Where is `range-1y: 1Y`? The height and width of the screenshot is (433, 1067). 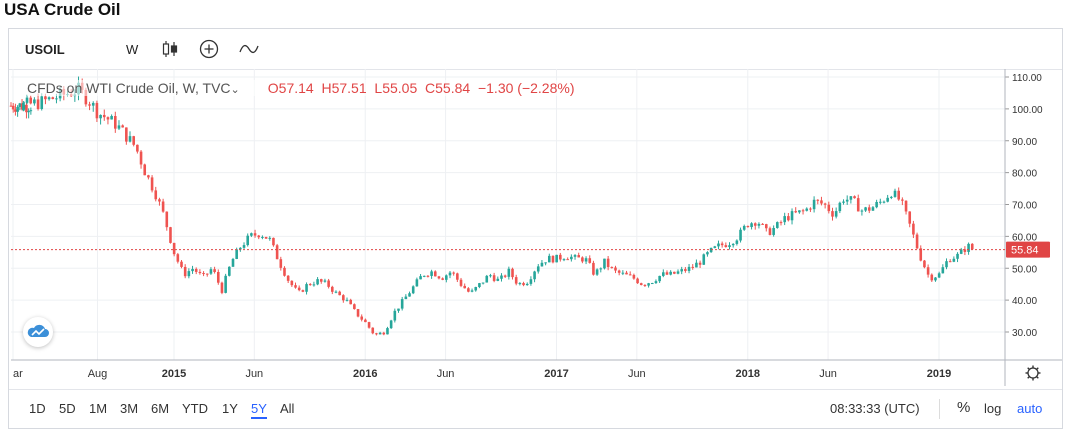 range-1y: 1Y is located at coordinates (230, 408).